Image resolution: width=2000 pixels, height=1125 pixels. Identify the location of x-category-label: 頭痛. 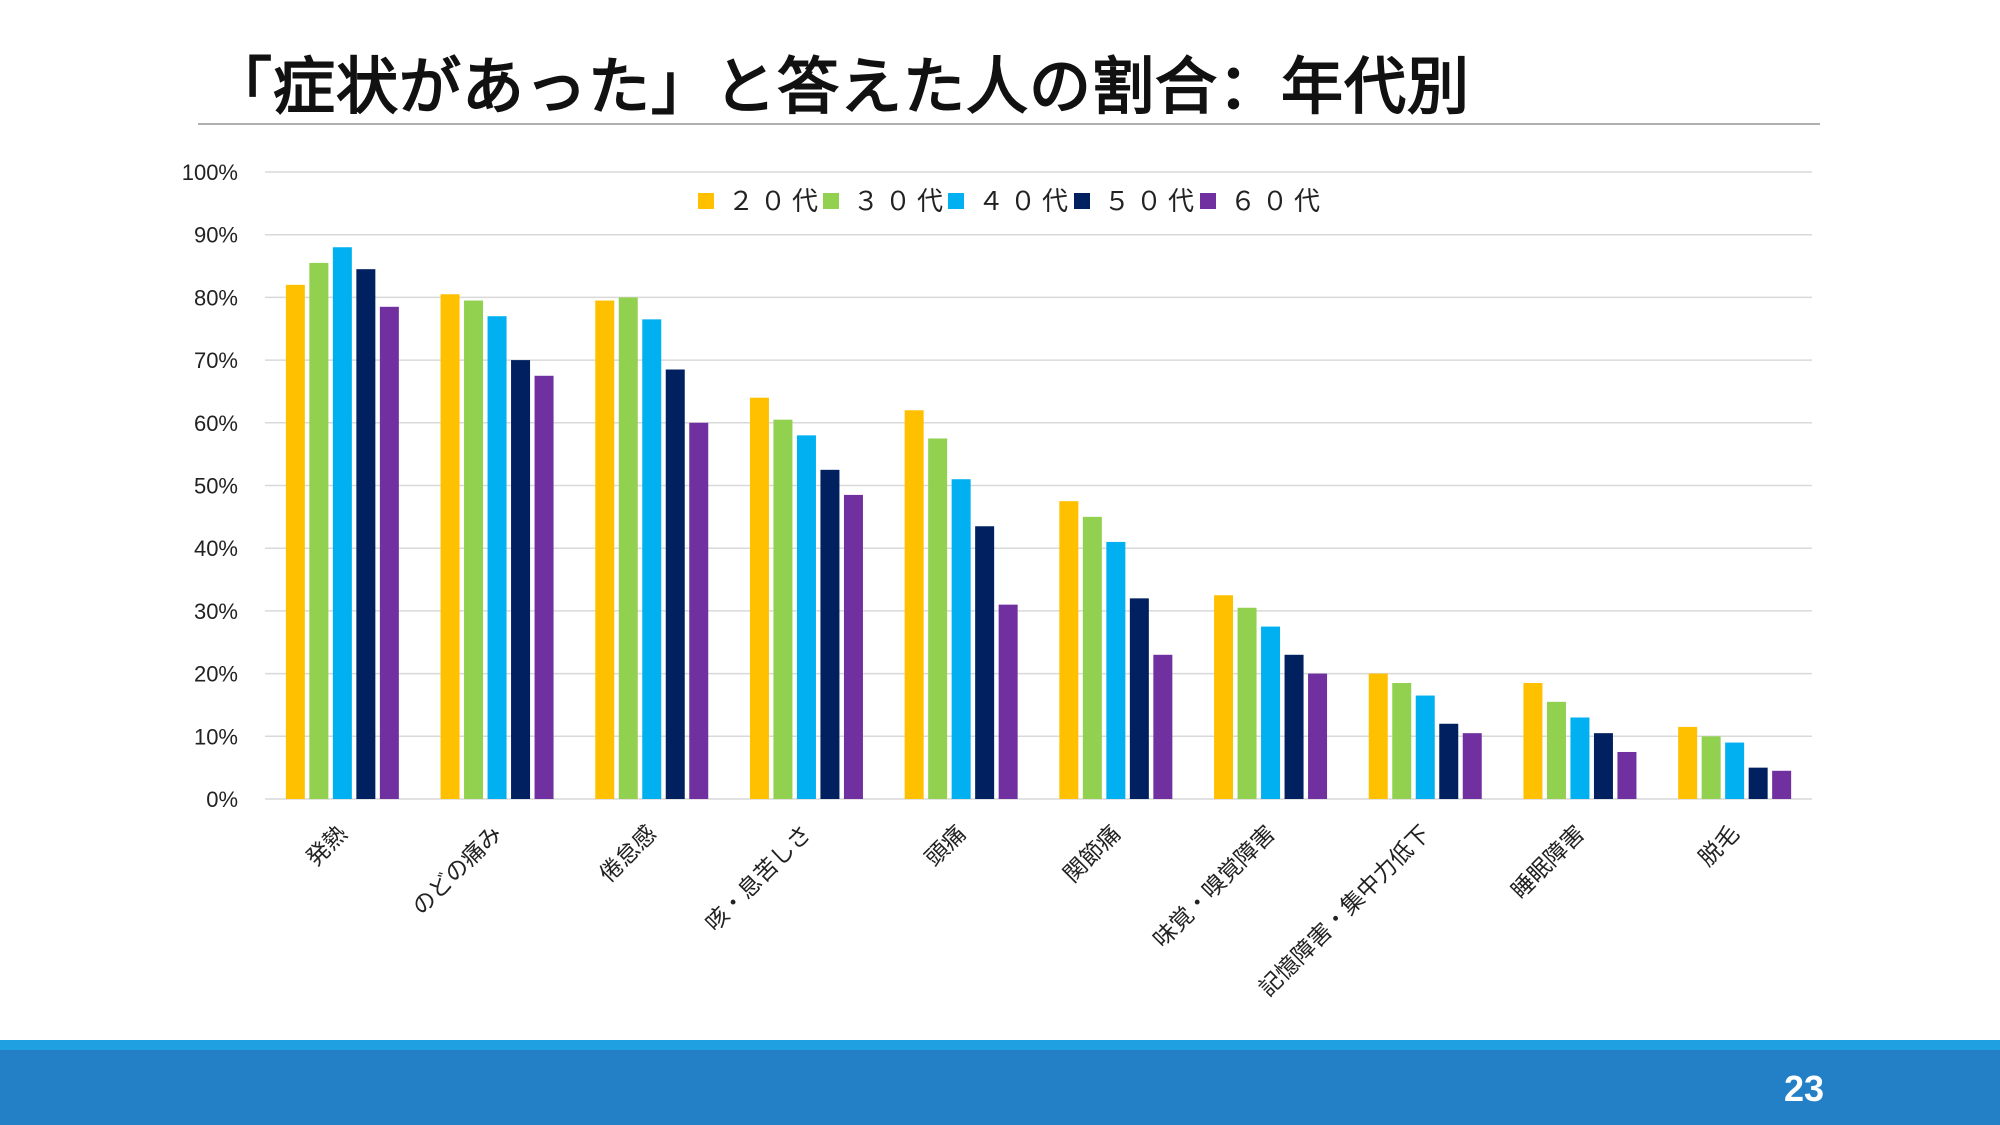
(945, 846).